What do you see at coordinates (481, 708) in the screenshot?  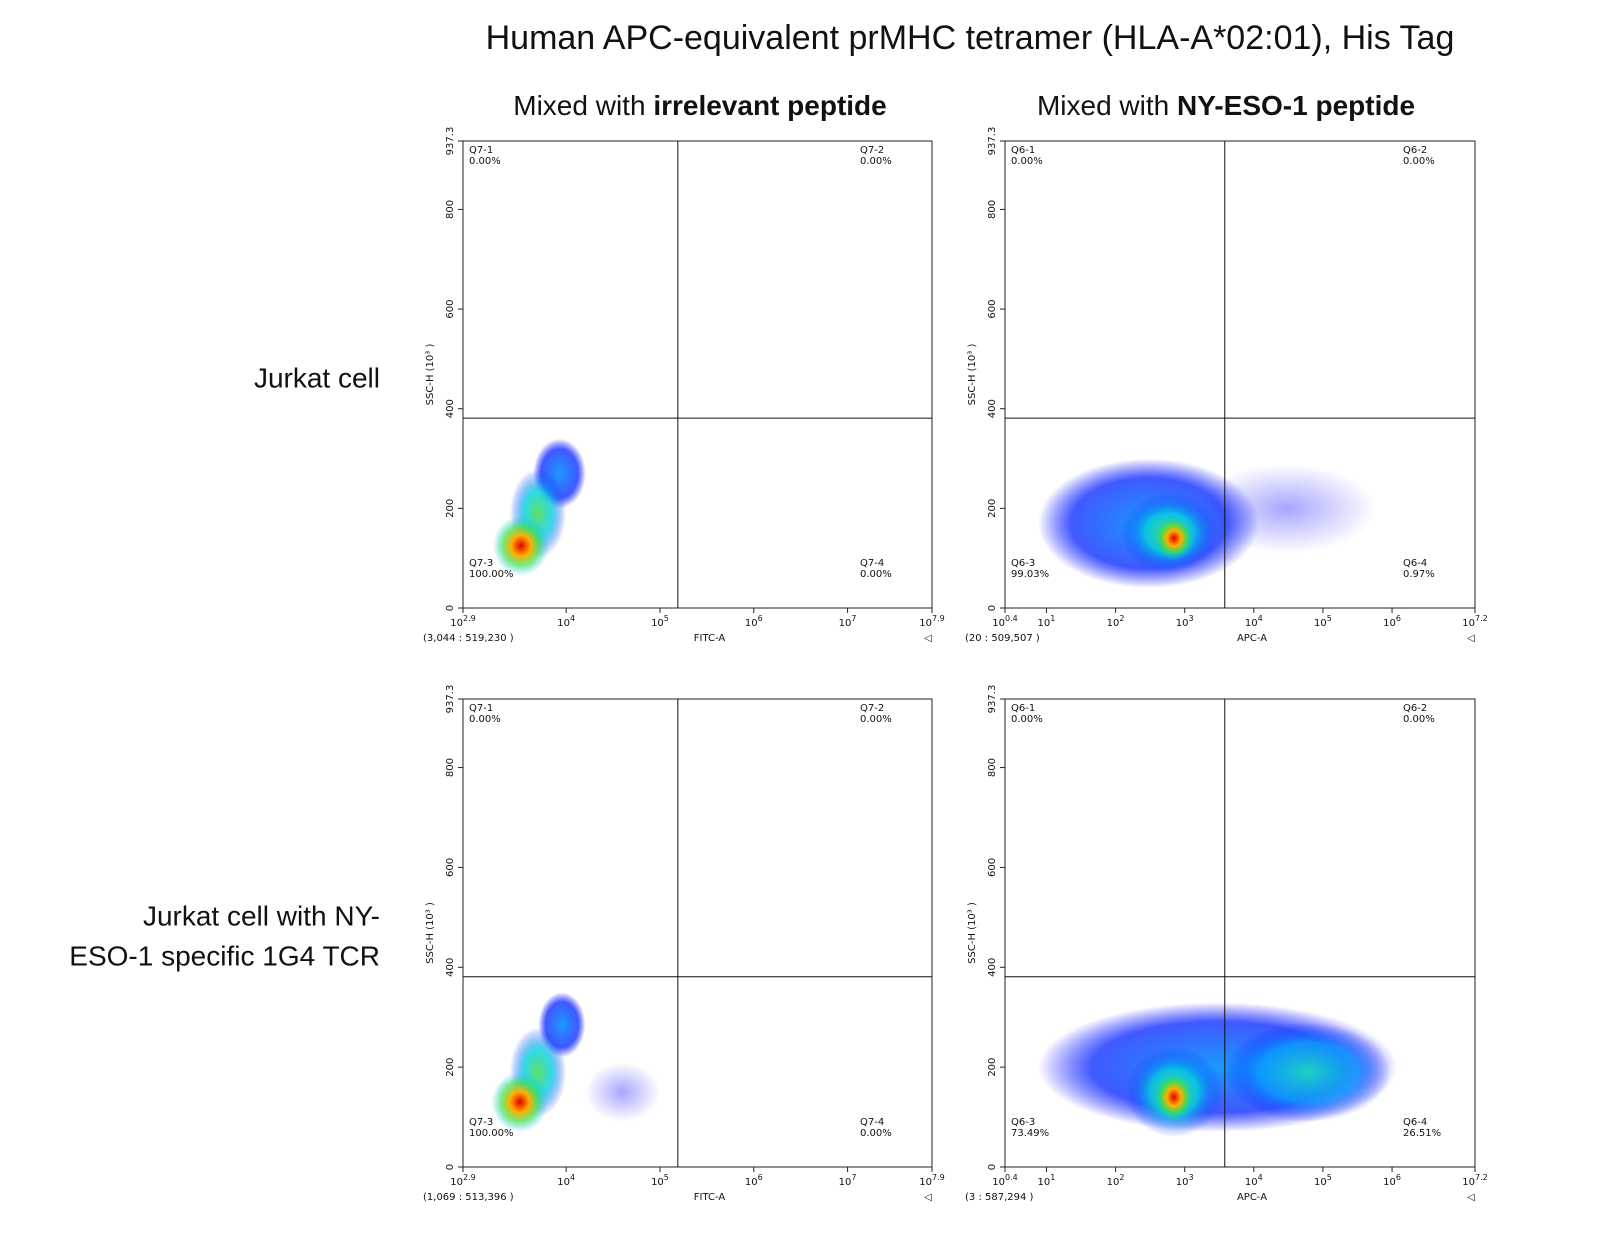 I see `quadrant-name: Q7-1` at bounding box center [481, 708].